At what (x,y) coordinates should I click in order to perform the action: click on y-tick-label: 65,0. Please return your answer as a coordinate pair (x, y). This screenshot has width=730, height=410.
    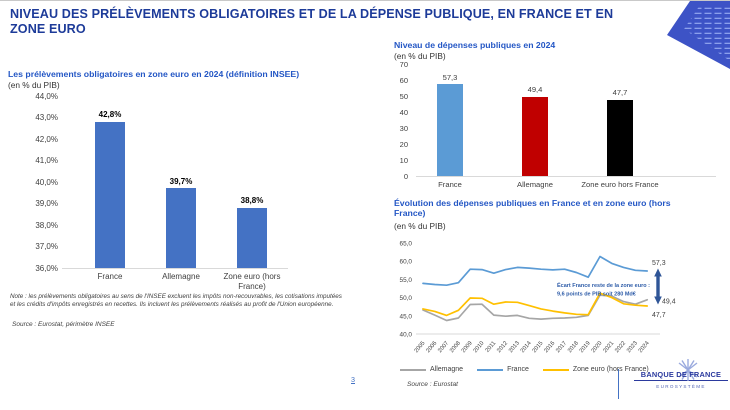
    Looking at the image, I should click on (406, 244).